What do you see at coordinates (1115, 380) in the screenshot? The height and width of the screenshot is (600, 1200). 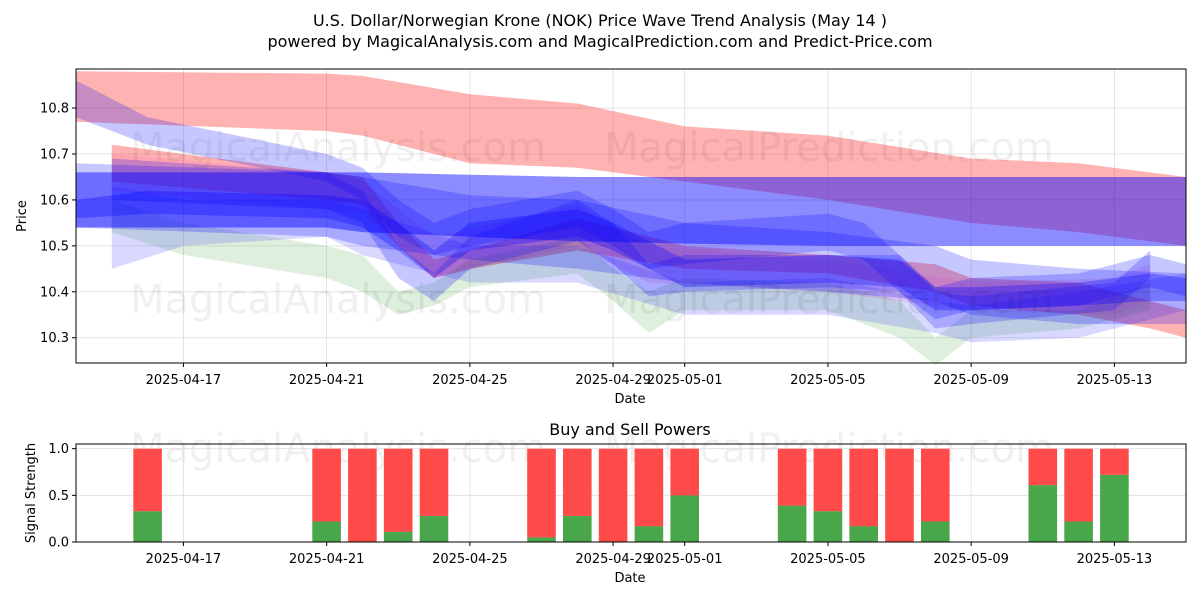 I see `price-x-tick-label: 2025-05-13` at bounding box center [1115, 380].